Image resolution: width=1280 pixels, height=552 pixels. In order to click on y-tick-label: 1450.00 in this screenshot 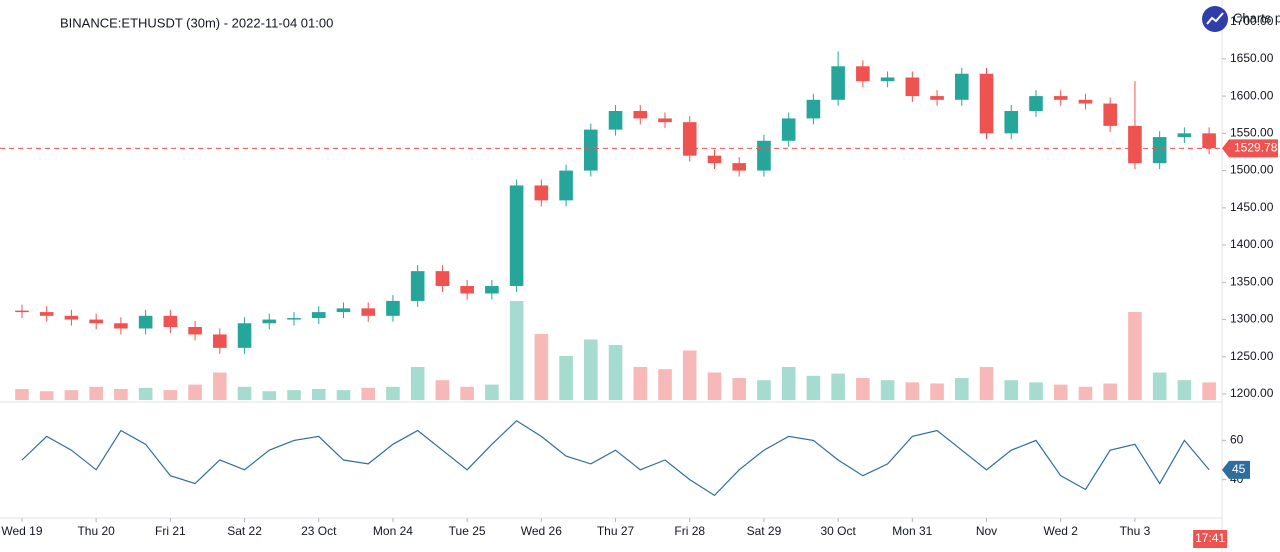, I will do `click(1252, 207)`.